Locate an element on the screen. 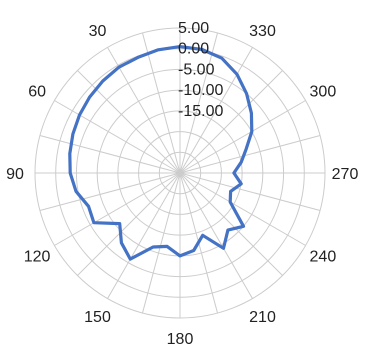 The height and width of the screenshot is (346, 365). angle-tick-label: 270 is located at coordinates (345, 174).